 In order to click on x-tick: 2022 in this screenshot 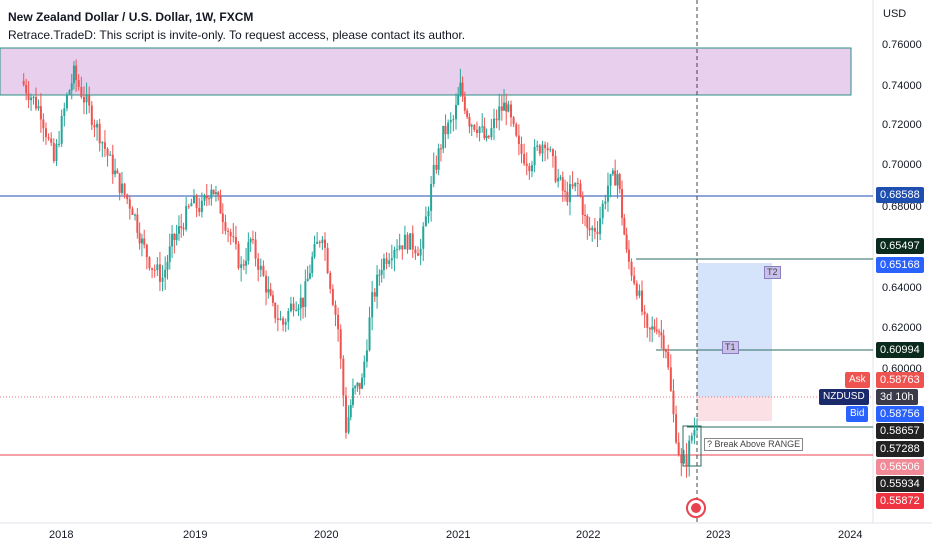, I will do `click(588, 535)`.